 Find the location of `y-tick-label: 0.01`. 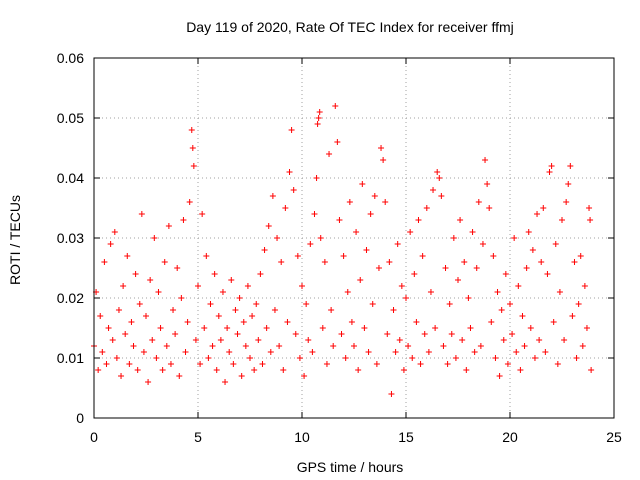

y-tick-label: 0.01 is located at coordinates (70, 358).